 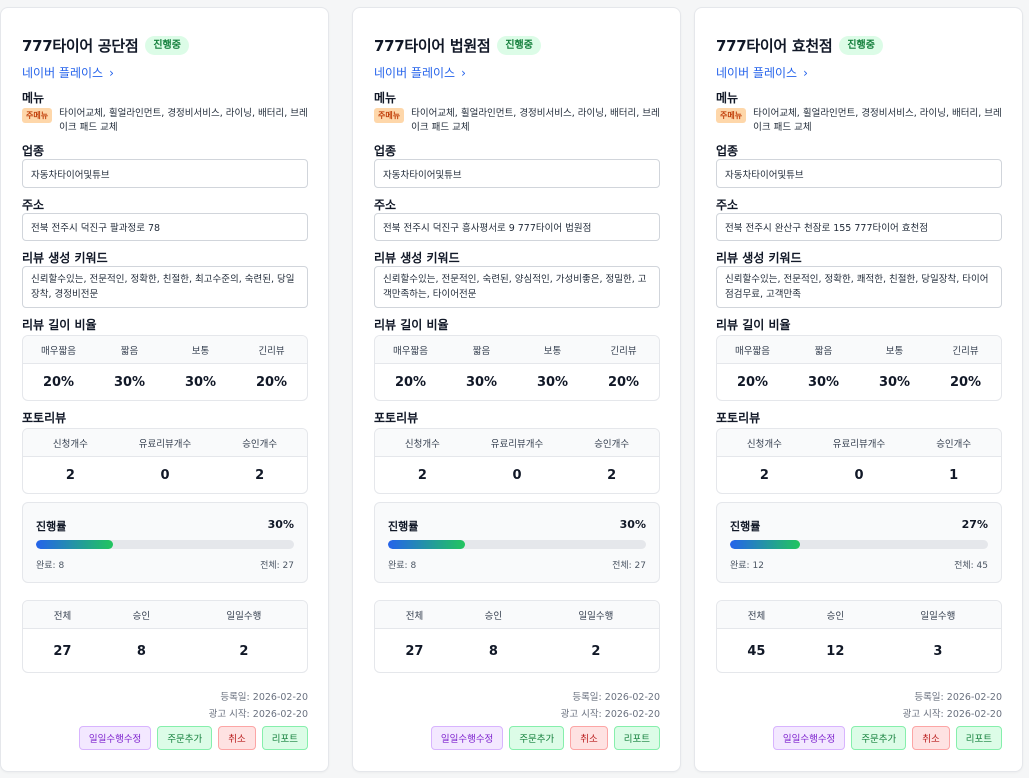 I want to click on photo-review-values: 2 0 2, so click(x=165, y=475).